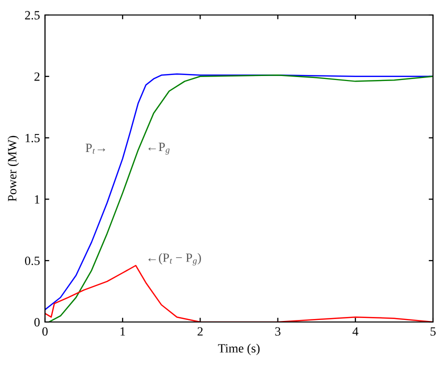 Image resolution: width=440 pixels, height=366 pixels. What do you see at coordinates (37, 199) in the screenshot?
I see `y-tick-label: 1` at bounding box center [37, 199].